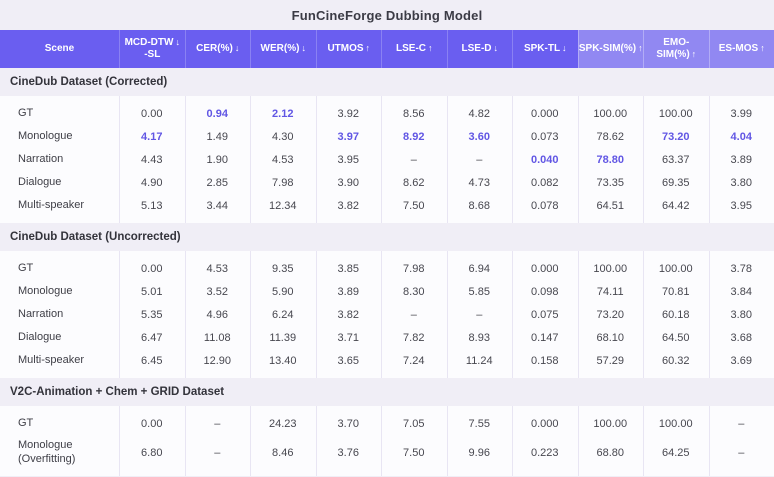  Describe the element at coordinates (41, 158) in the screenshot. I see `scene-cell: Narration` at that location.